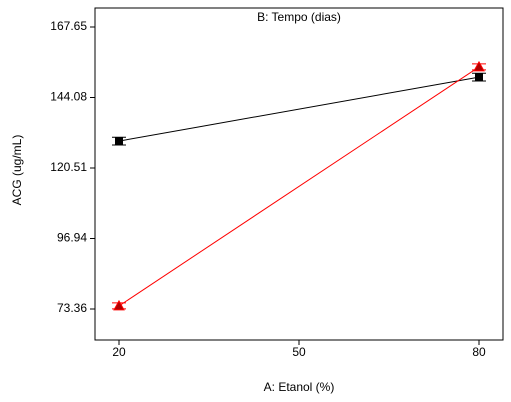  What do you see at coordinates (68, 167) in the screenshot?
I see `y-tick-label: 120.51` at bounding box center [68, 167].